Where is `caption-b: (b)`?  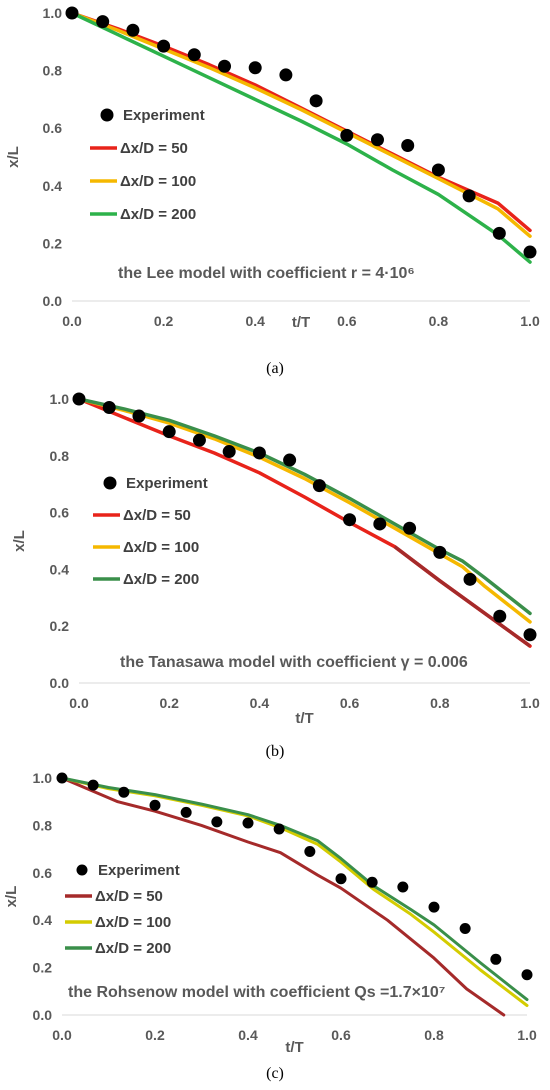 caption-b: (b) is located at coordinates (275, 751).